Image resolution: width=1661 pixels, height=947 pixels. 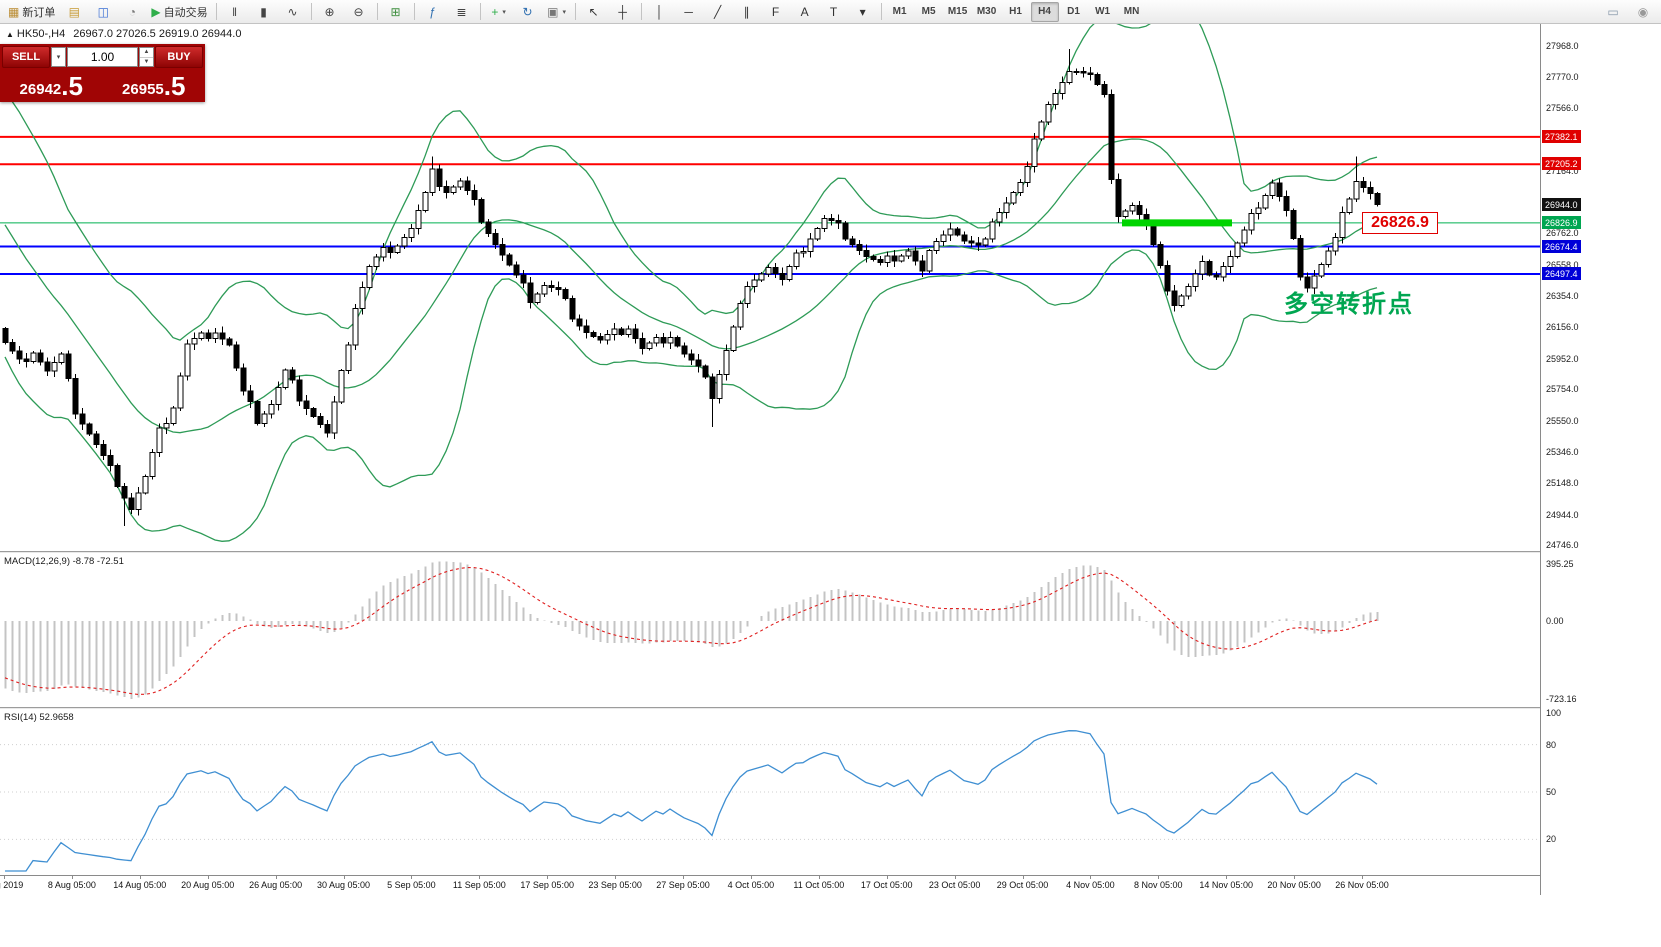 I want to click on vertical-line-button: │, so click(x=660, y=12).